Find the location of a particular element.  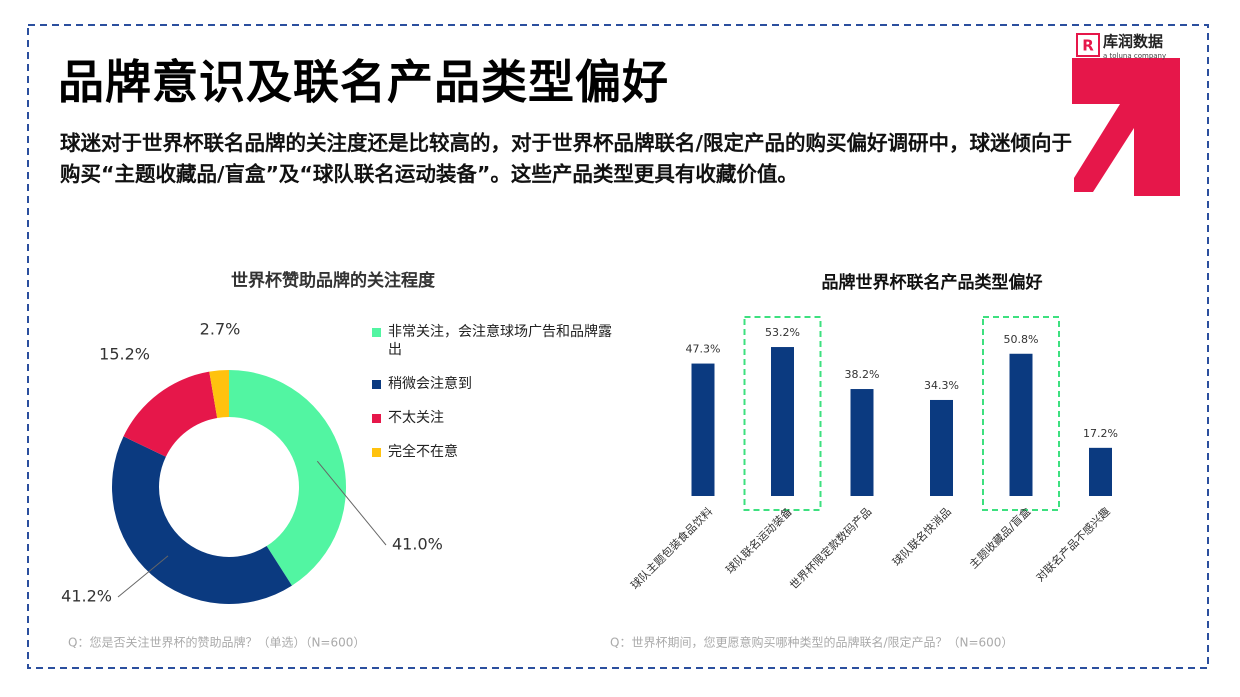

logo-arrow is located at coordinates (1126, 127).